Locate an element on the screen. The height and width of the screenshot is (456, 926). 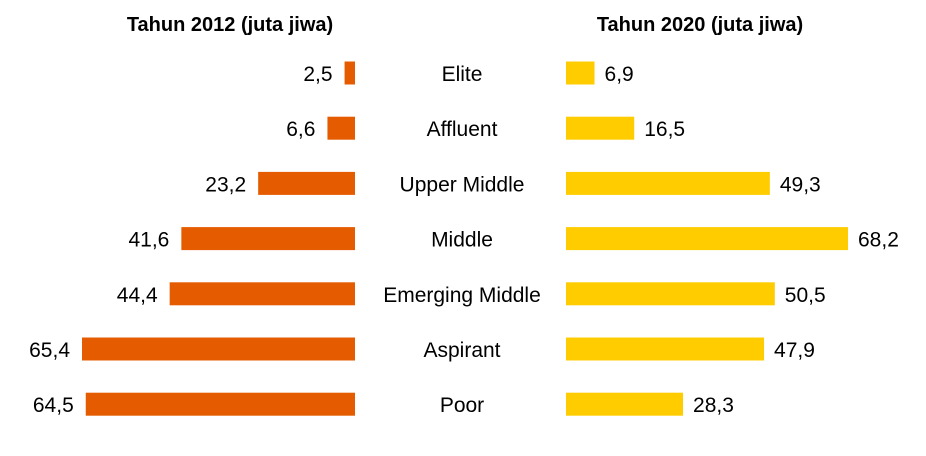
value-label-2012-elite: 2,5 is located at coordinates (317, 74).